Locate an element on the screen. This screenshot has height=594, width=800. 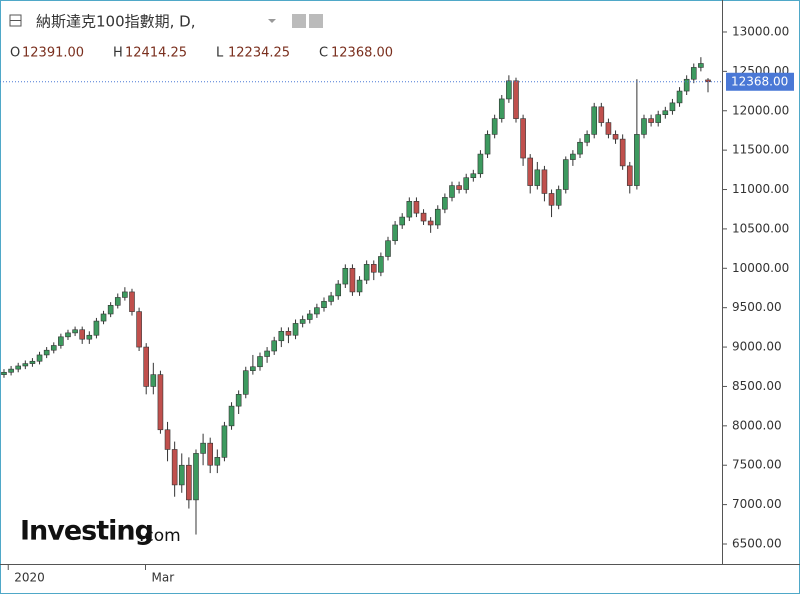
eye-icon is located at coordinates (299, 21).